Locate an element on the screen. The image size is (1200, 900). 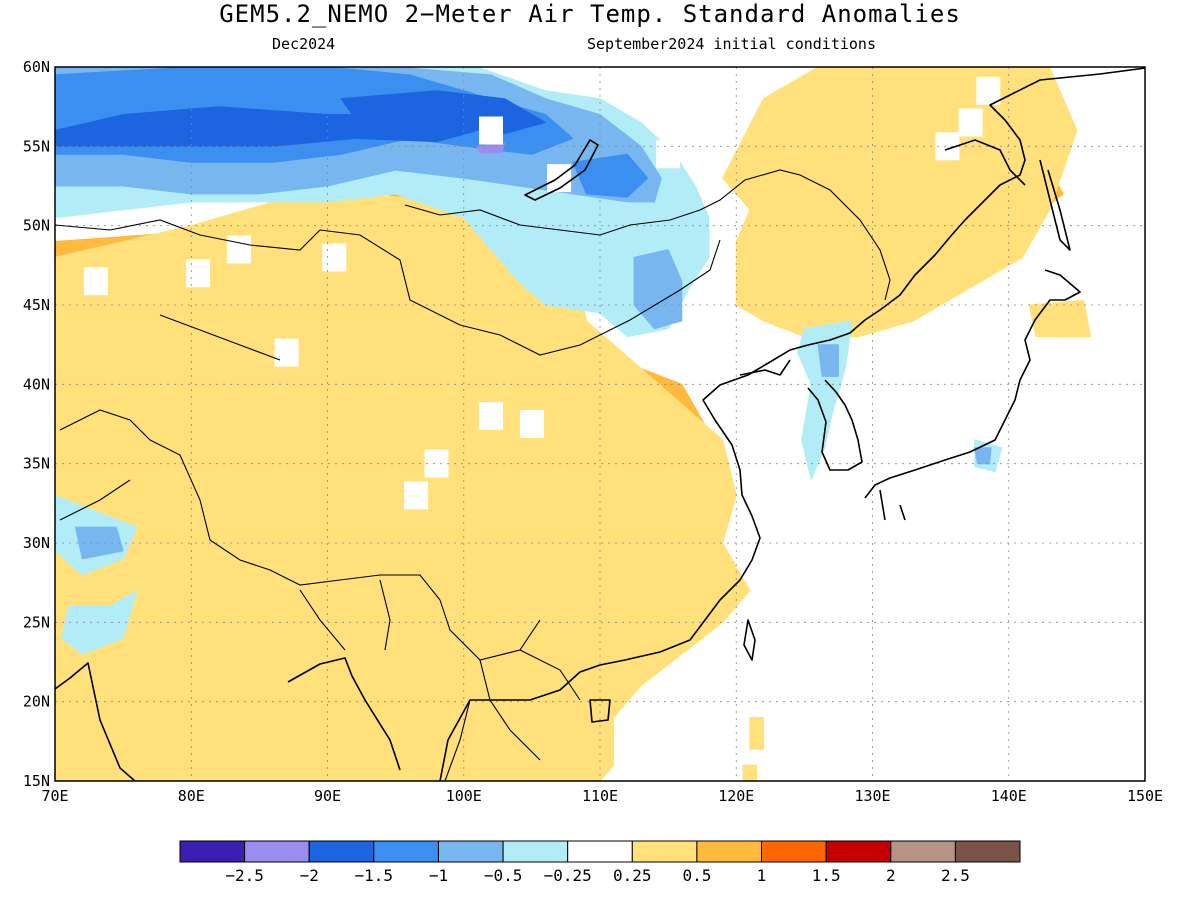
colorbar-boxes is located at coordinates (600, 851).